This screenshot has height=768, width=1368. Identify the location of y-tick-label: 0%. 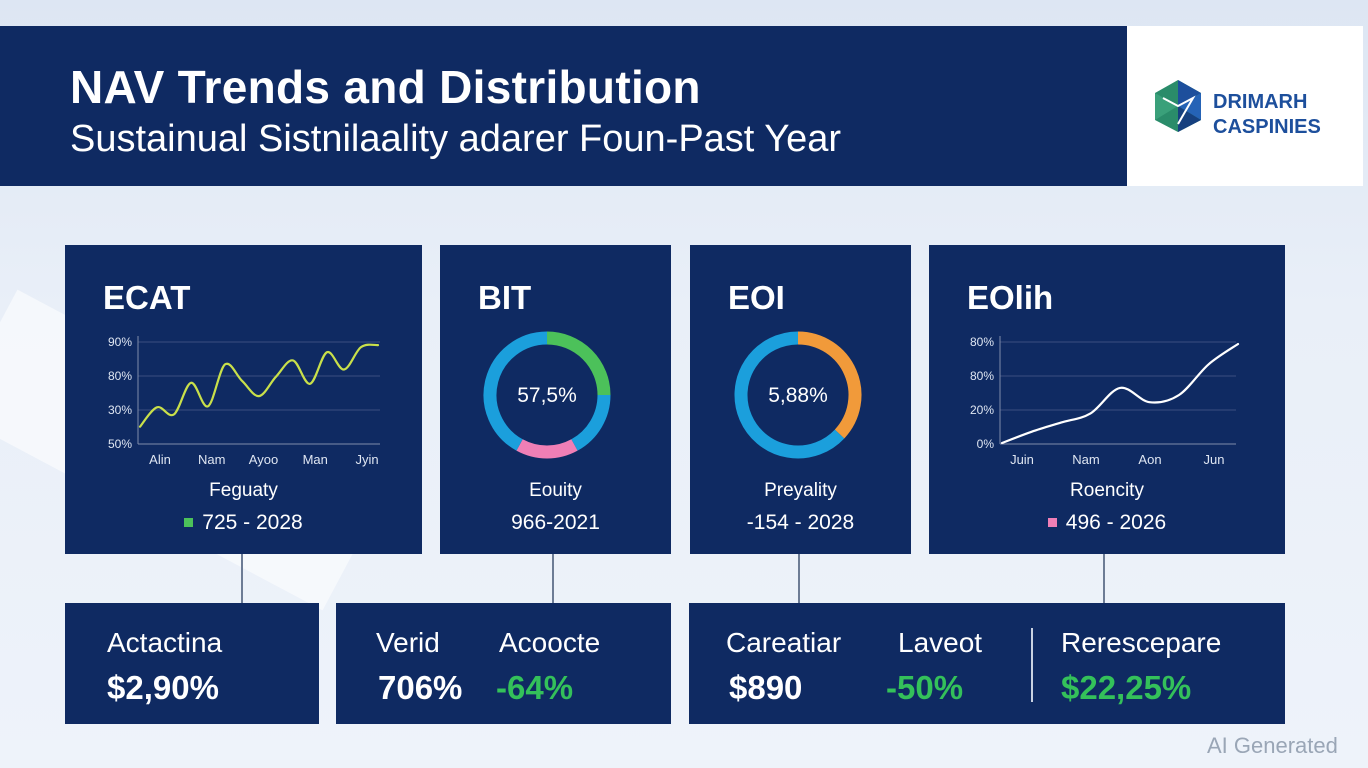
(986, 444).